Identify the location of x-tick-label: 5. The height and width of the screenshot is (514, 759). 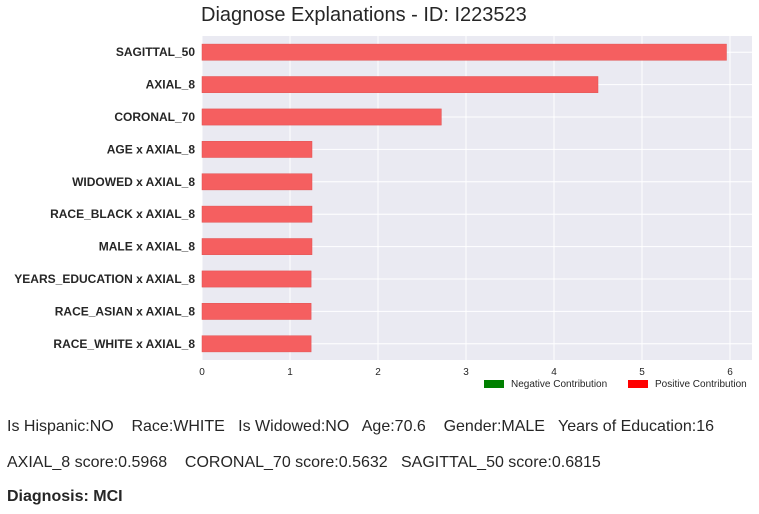
(642, 372).